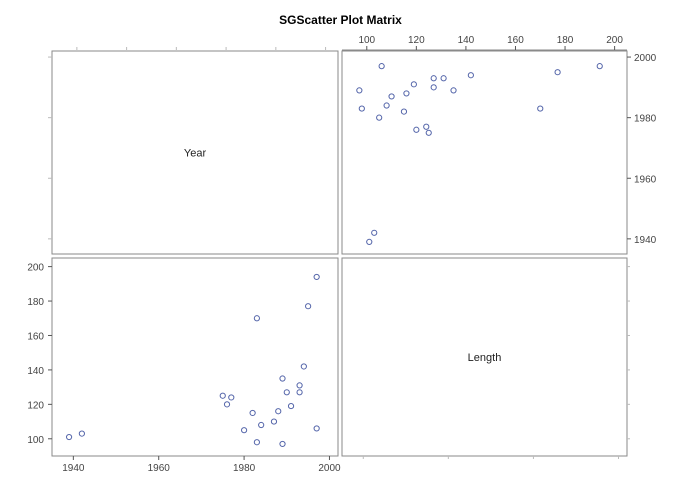 The height and width of the screenshot is (484, 681). What do you see at coordinates (35, 440) in the screenshot?
I see `left-axis-tick-label: 100` at bounding box center [35, 440].